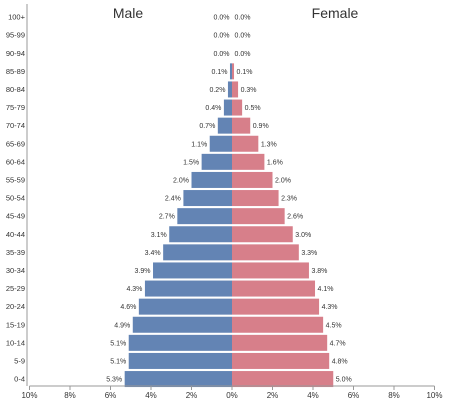 The image size is (452, 404). I want to click on female-value-label: 3.8%, so click(319, 271).